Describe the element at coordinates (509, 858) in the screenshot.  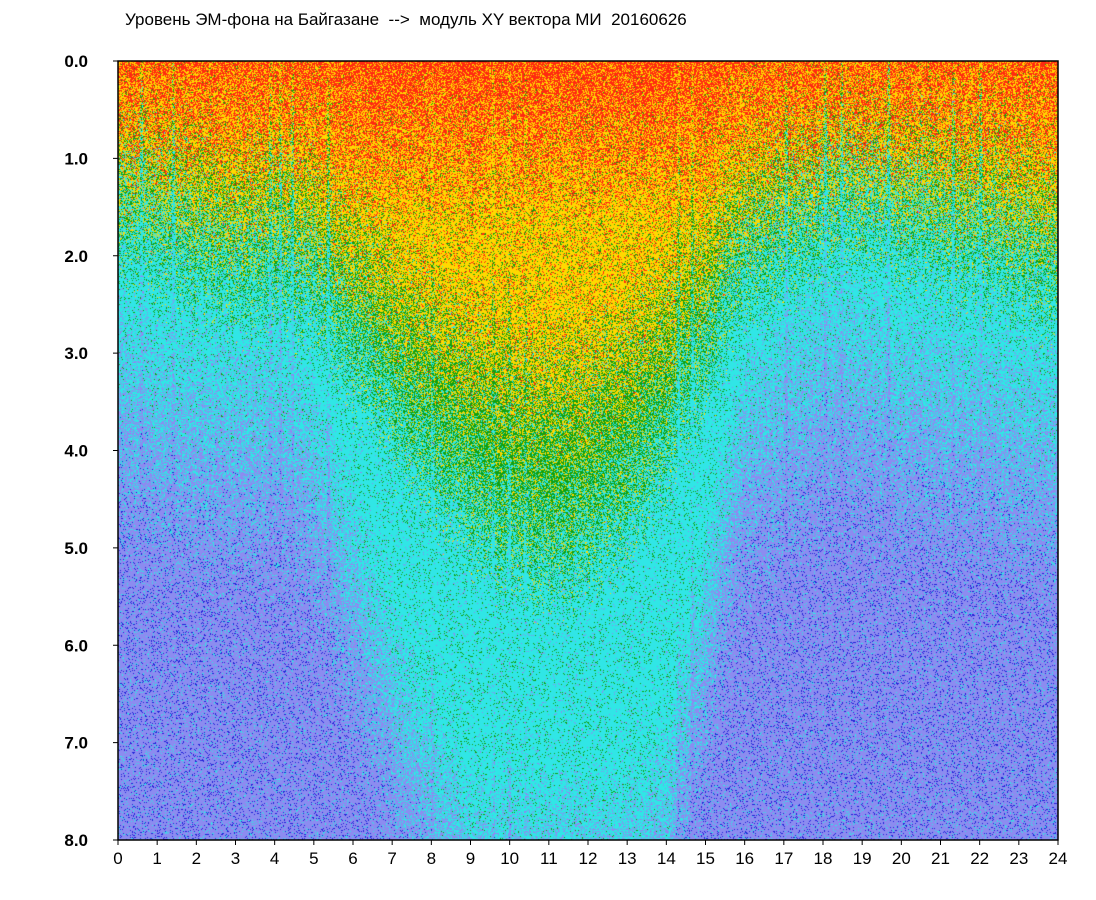
I see `x-tick-label: 10` at that location.